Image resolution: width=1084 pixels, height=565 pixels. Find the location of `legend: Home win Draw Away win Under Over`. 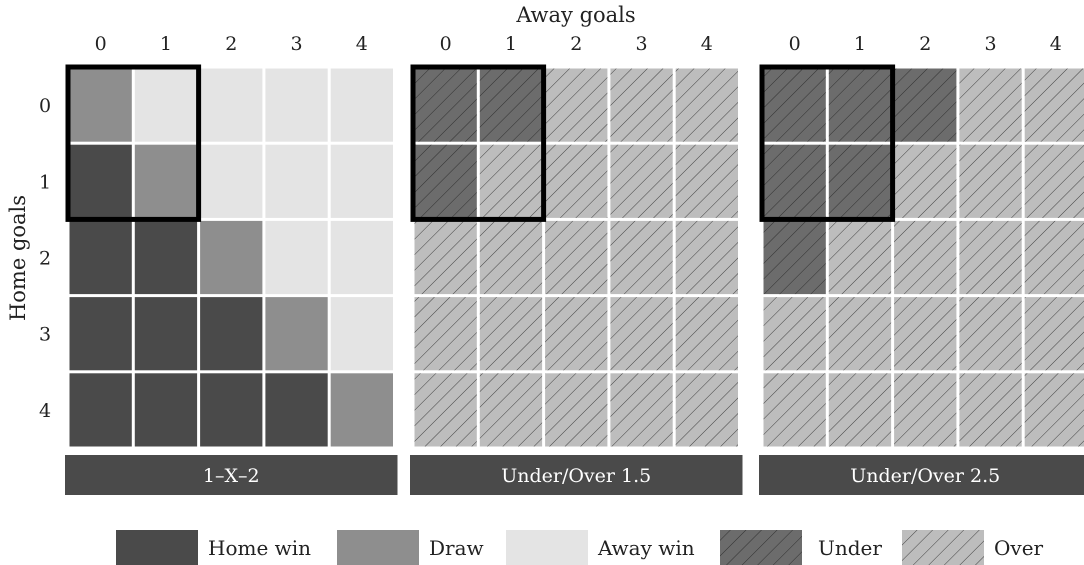

legend: Home win Draw Away win Under Over is located at coordinates (580, 547).